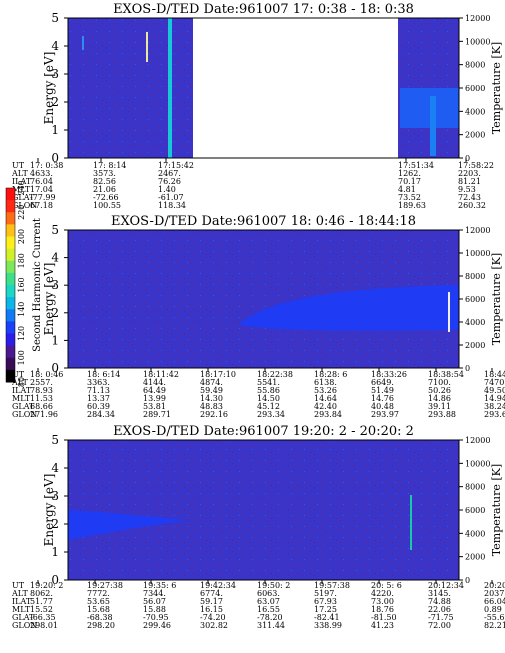 The width and height of the screenshot is (505, 653). Describe the element at coordinates (98, 601) in the screenshot. I see `orbit-value: 53.65` at that location.